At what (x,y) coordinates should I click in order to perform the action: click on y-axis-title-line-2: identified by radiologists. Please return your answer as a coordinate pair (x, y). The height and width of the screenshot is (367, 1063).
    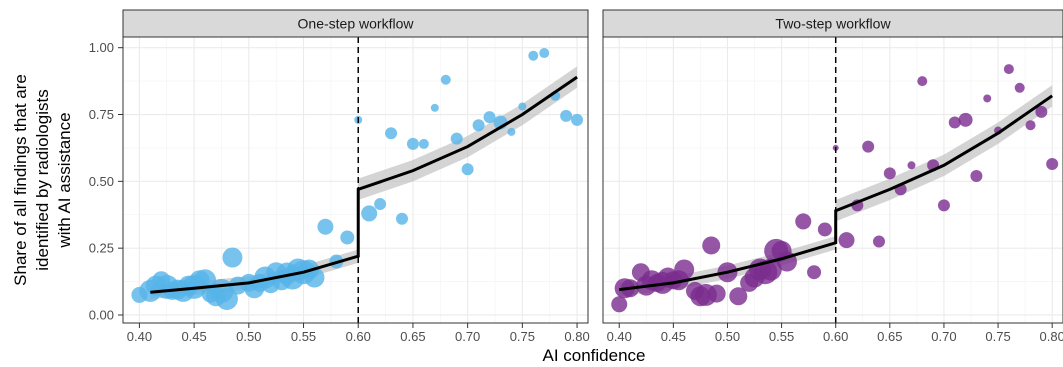
    Looking at the image, I should click on (42, 179).